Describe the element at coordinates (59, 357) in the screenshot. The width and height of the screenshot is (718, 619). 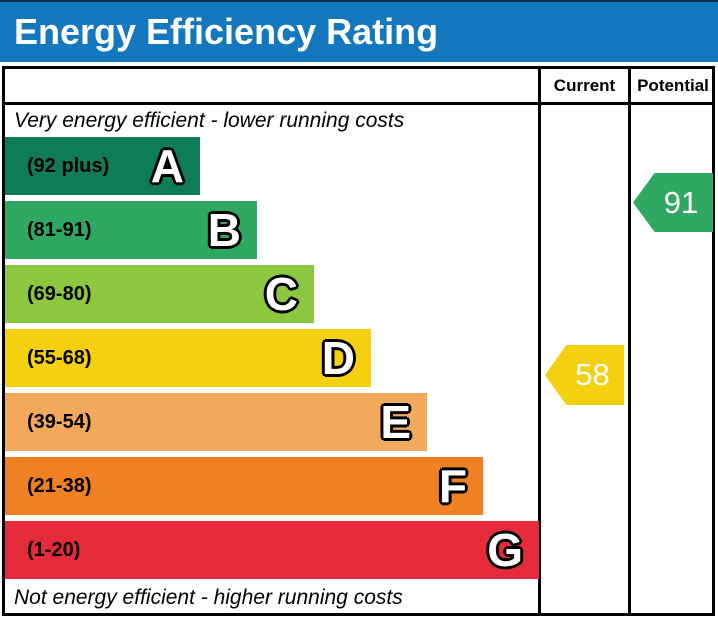
I see `band-range-label: (55-68)` at that location.